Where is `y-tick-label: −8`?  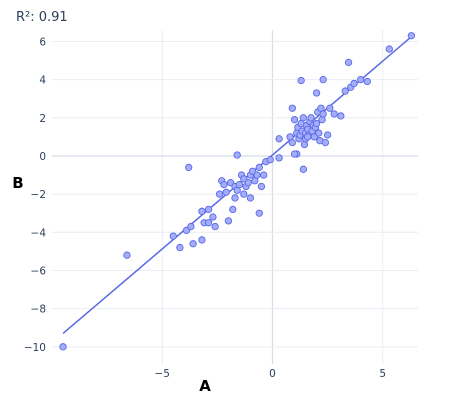 y-tick-label: −8 is located at coordinates (38, 310).